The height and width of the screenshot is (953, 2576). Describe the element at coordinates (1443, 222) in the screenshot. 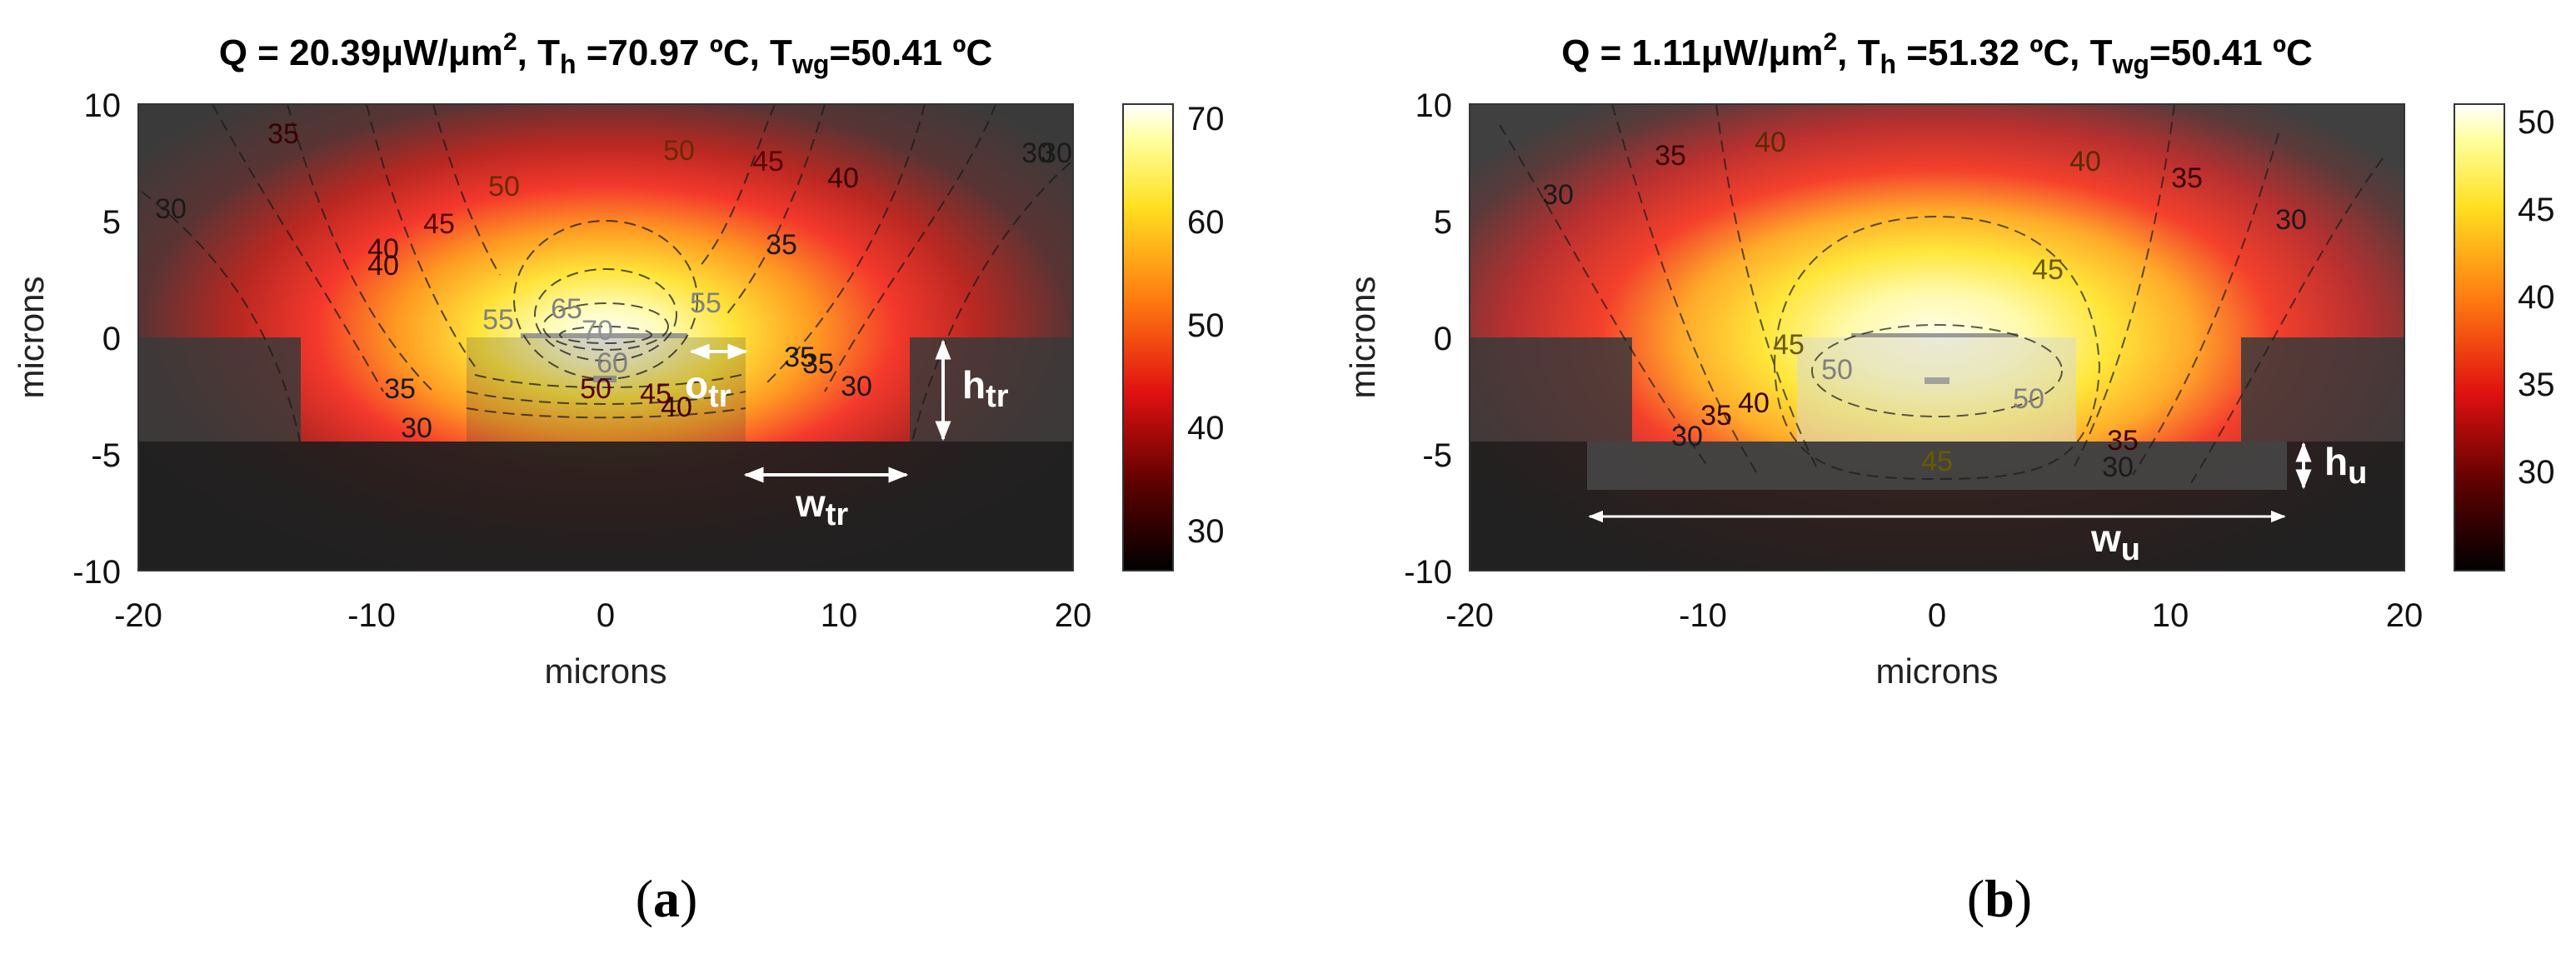

I see `y-tick-label: 5` at that location.